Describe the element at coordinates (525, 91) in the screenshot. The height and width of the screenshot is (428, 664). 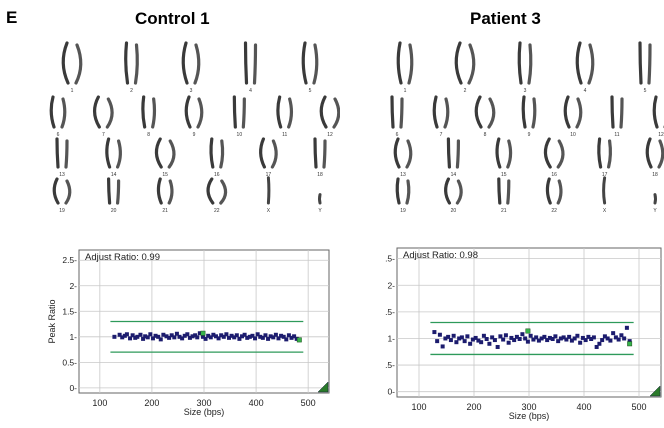
I see `chromosome-label: 3` at that location.